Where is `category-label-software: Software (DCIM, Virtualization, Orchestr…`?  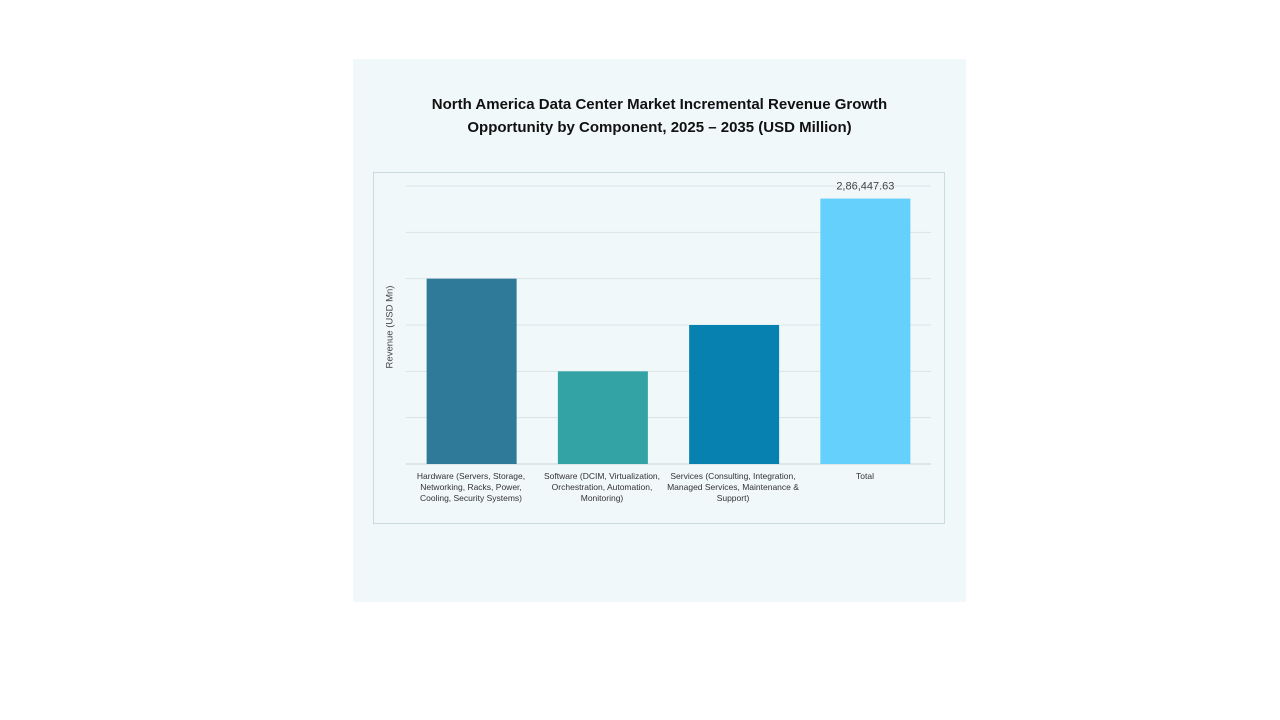 category-label-software: Software (DCIM, Virtualization, Orchestr… is located at coordinates (602, 487).